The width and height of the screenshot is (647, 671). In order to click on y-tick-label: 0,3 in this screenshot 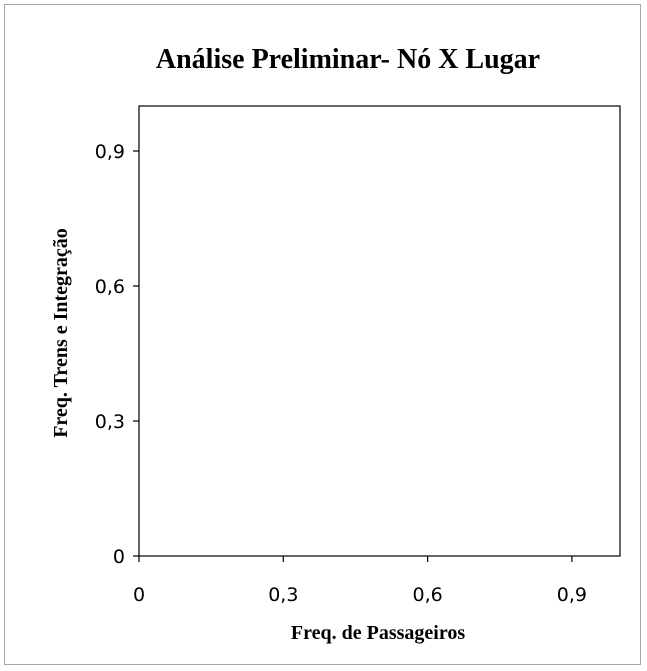, I will do `click(110, 422)`.